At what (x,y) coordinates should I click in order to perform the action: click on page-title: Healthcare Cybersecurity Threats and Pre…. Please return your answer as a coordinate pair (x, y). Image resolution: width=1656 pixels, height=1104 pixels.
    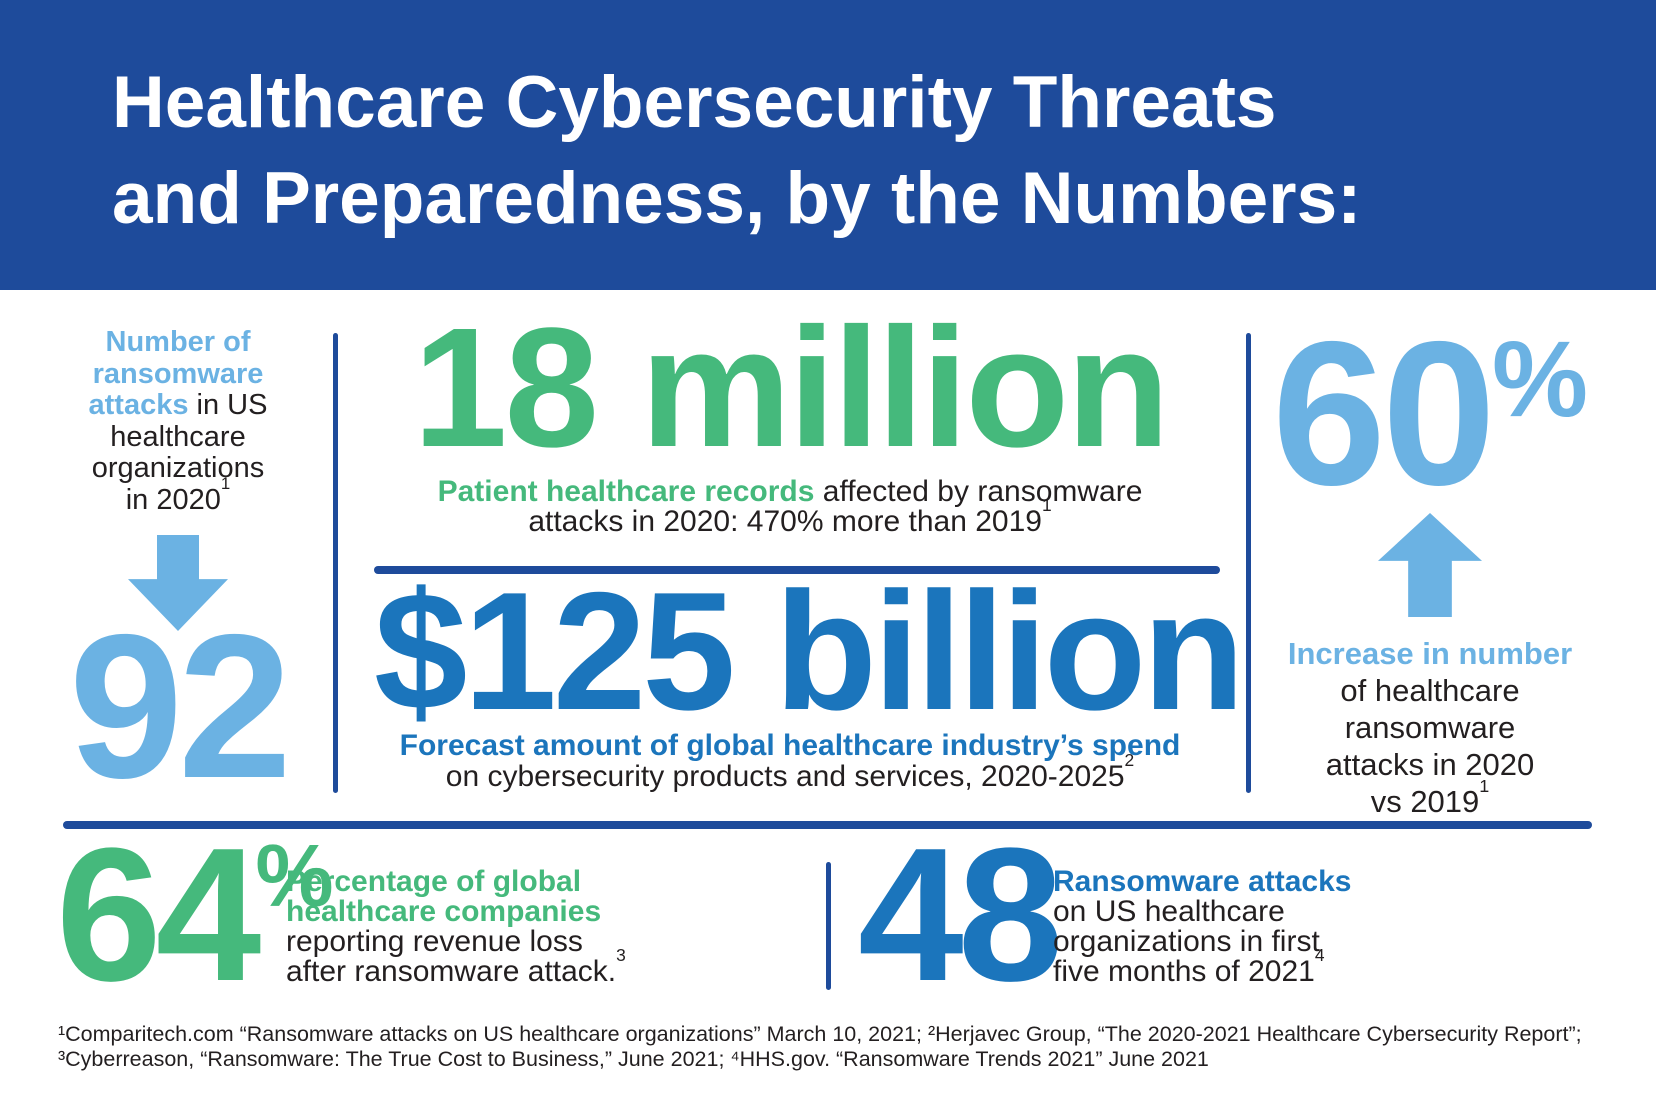
    Looking at the image, I should click on (736, 151).